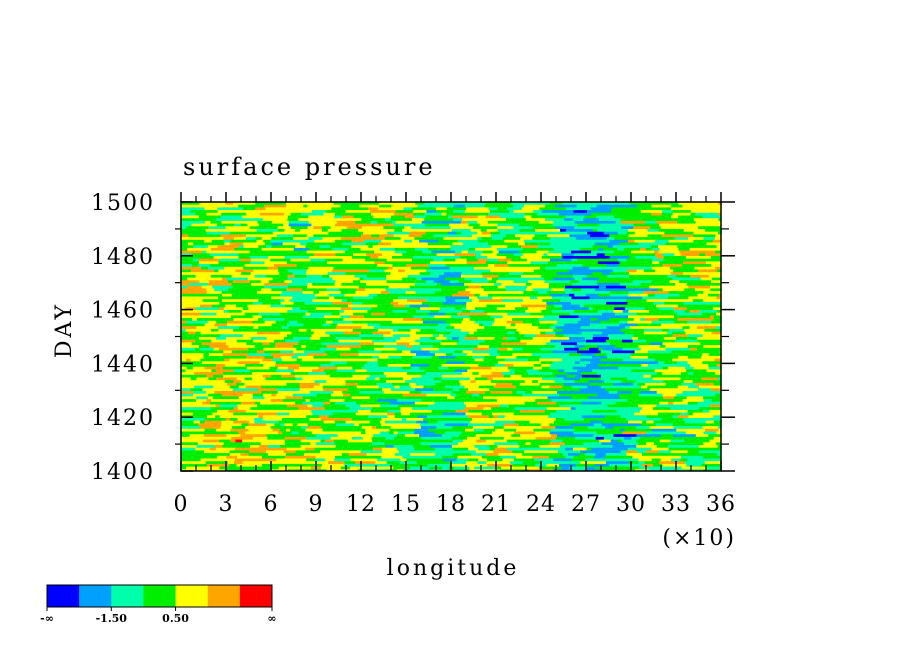 The height and width of the screenshot is (654, 904). What do you see at coordinates (676, 504) in the screenshot?
I see `x-tick-label: 33` at bounding box center [676, 504].